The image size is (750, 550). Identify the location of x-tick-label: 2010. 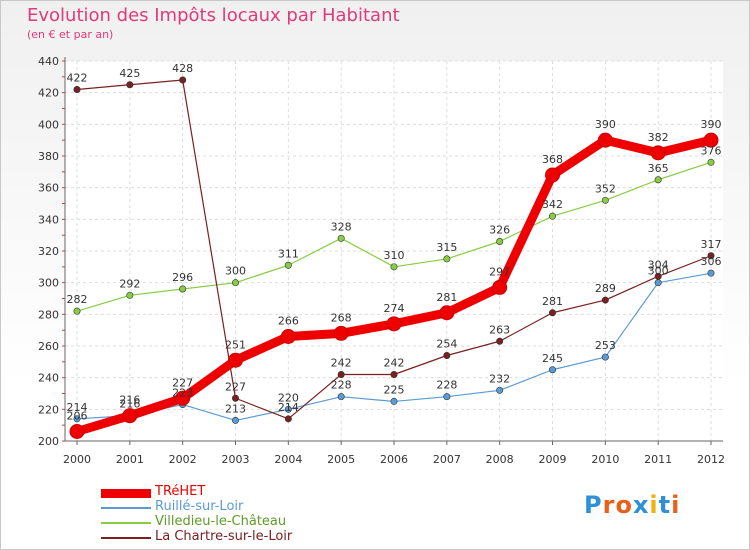
(605, 459).